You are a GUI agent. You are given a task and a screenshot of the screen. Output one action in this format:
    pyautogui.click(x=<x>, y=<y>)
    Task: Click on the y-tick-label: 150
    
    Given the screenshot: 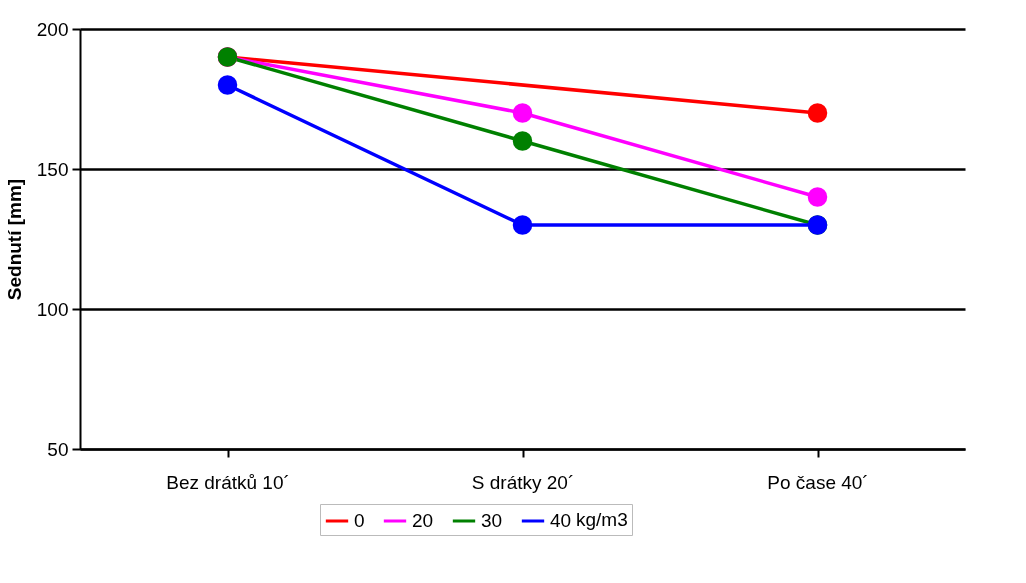 What is the action you would take?
    pyautogui.click(x=52, y=169)
    